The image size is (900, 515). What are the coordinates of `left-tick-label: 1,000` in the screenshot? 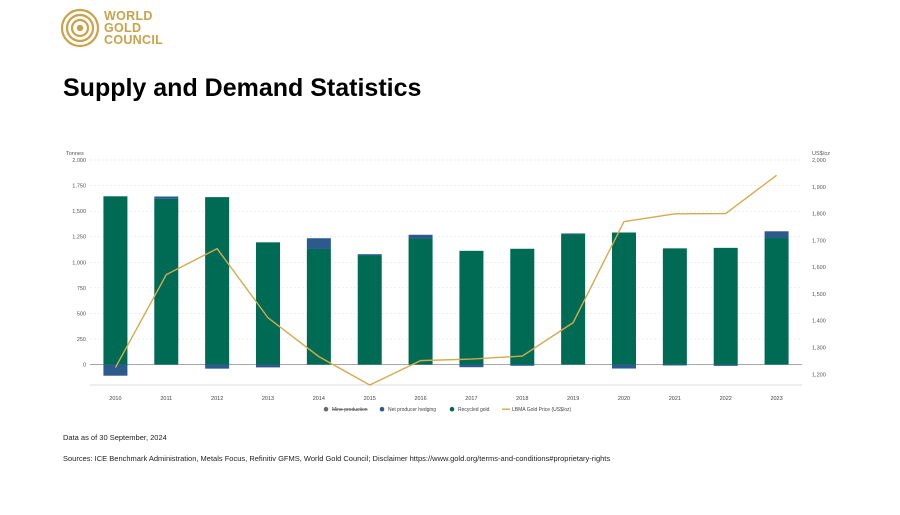 It's located at (79, 263).